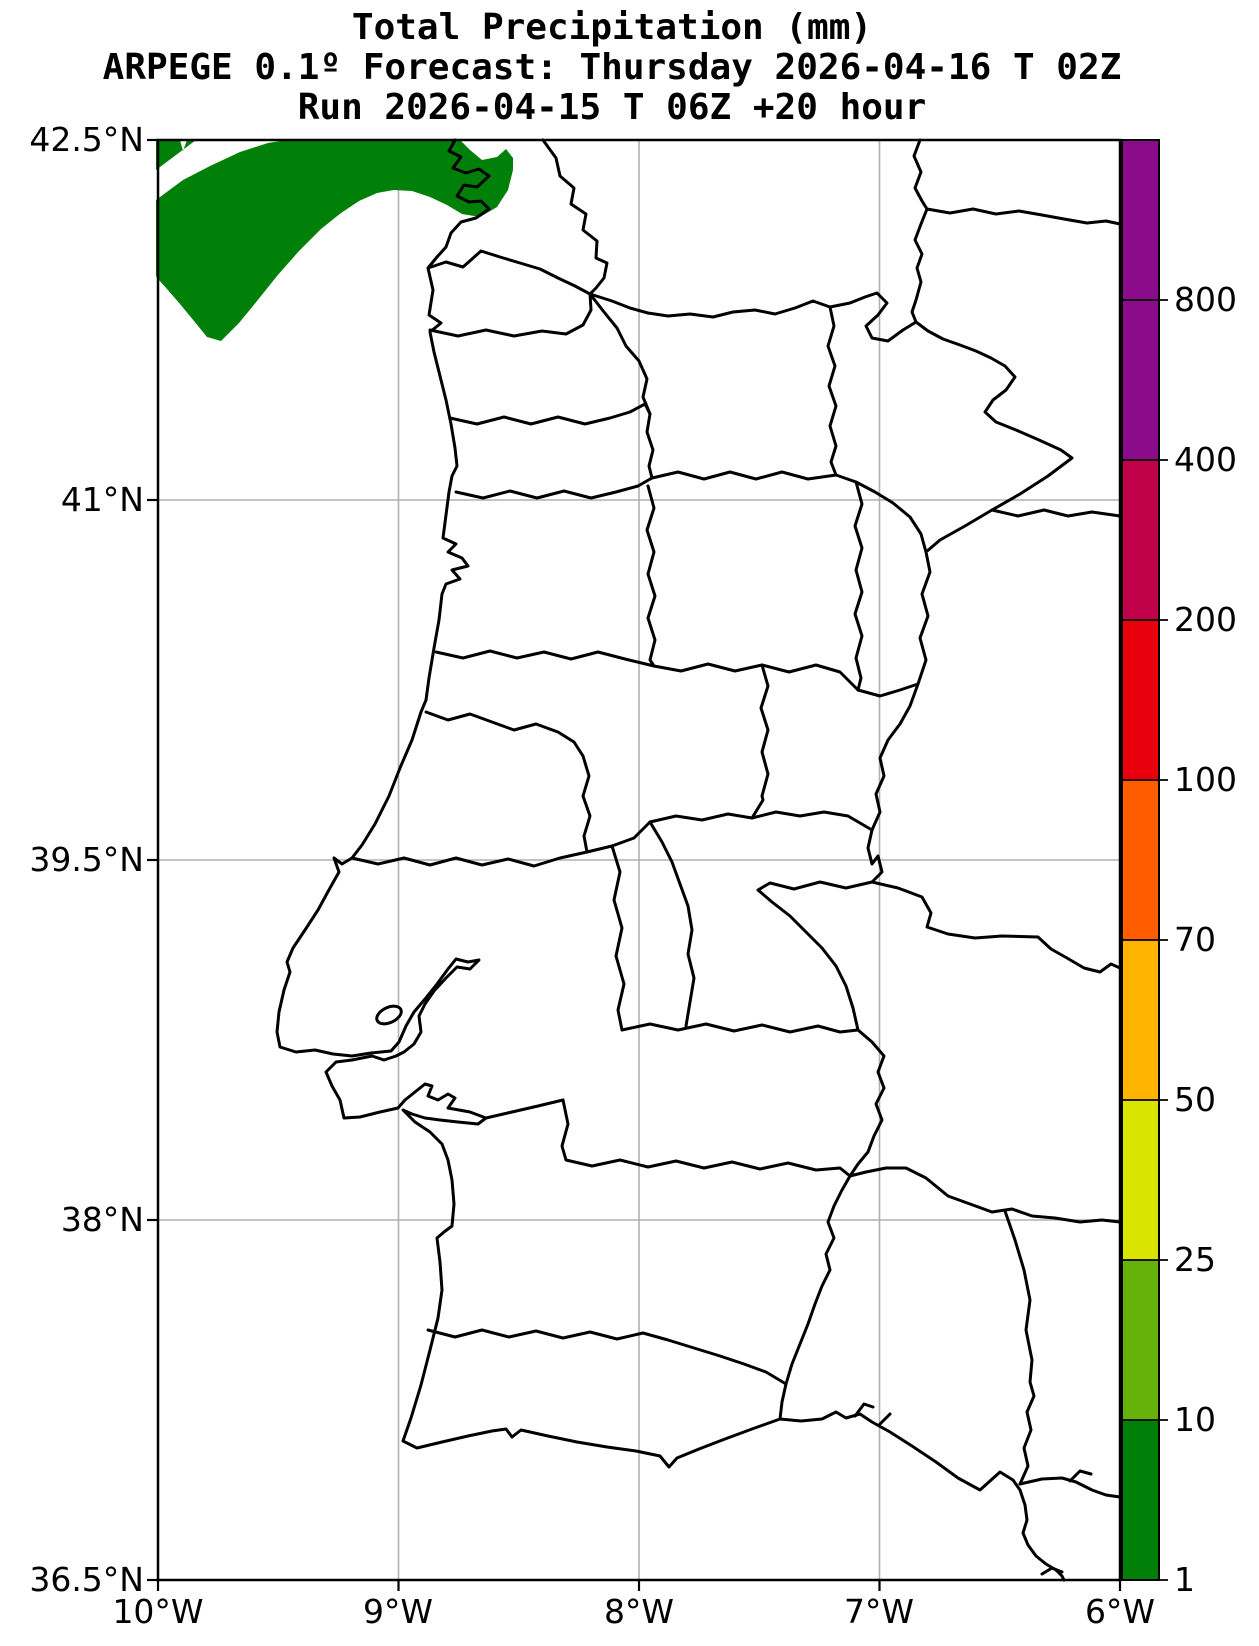  I want to click on lat-label-36-5n: 36.5°N, so click(86, 1579).